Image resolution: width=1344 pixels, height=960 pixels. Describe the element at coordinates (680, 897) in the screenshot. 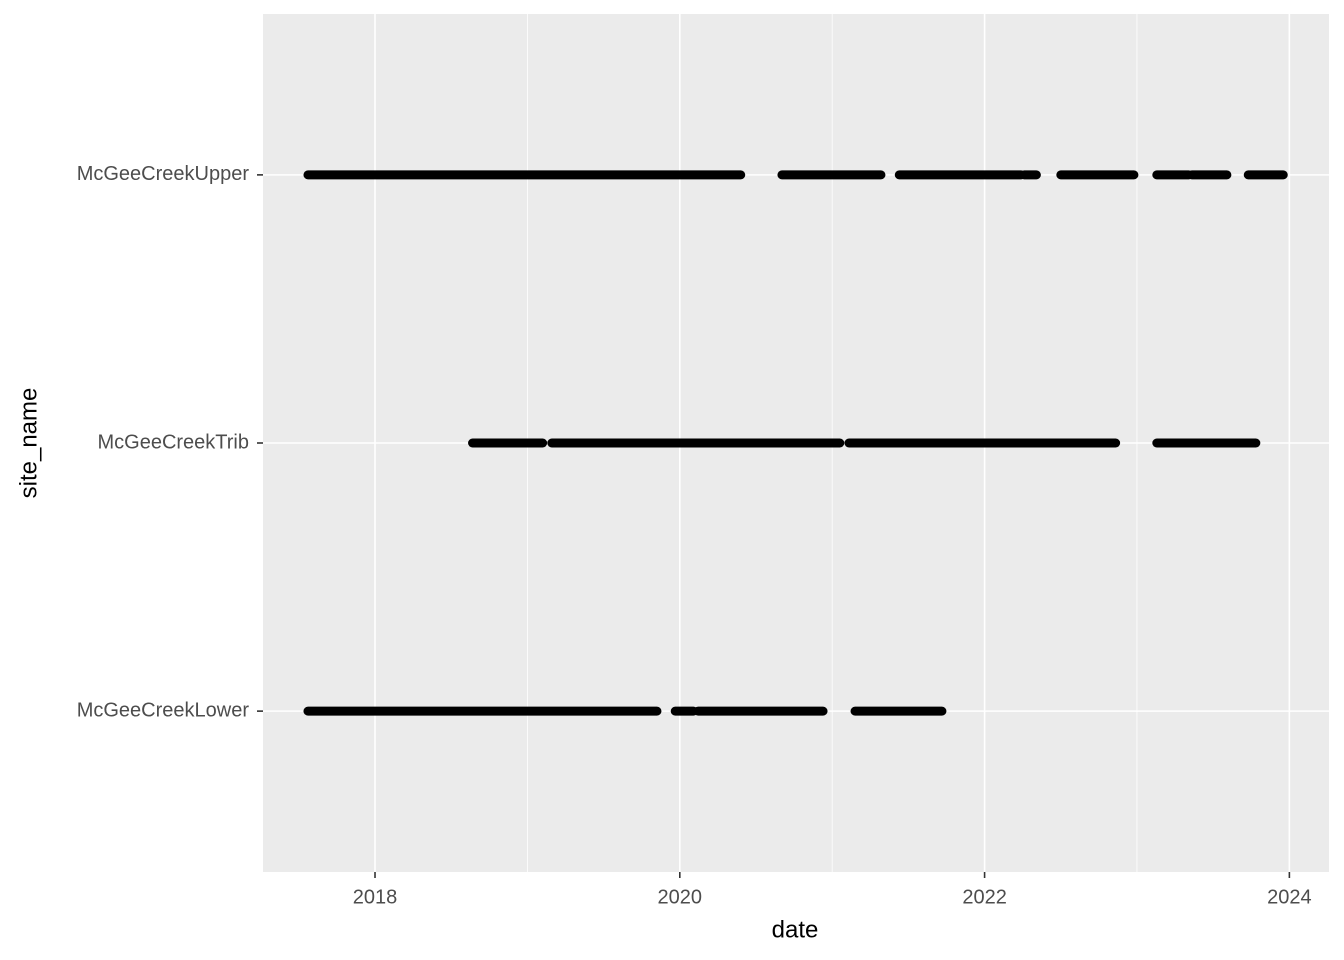

I see `x-tick-label: 2020` at that location.